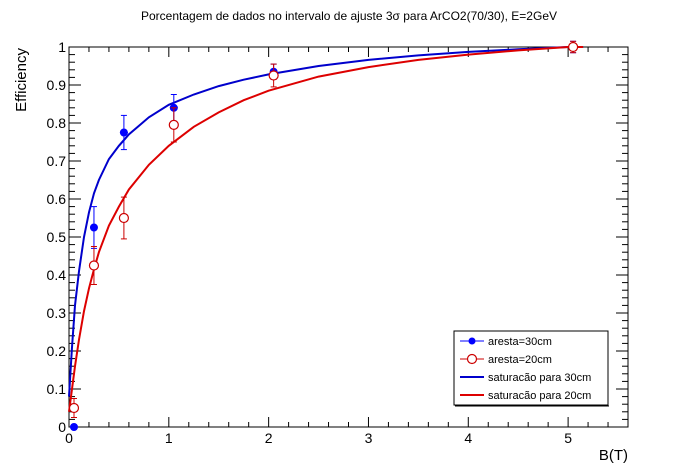 This screenshot has width=698, height=475. I want to click on y-tick-label: 0.3, so click(57, 313).